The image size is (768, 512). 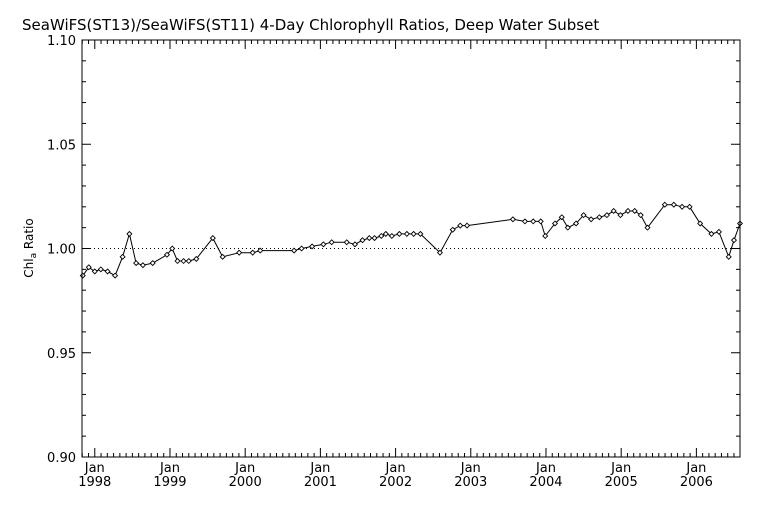 What do you see at coordinates (411, 240) in the screenshot?
I see `series-points` at bounding box center [411, 240].